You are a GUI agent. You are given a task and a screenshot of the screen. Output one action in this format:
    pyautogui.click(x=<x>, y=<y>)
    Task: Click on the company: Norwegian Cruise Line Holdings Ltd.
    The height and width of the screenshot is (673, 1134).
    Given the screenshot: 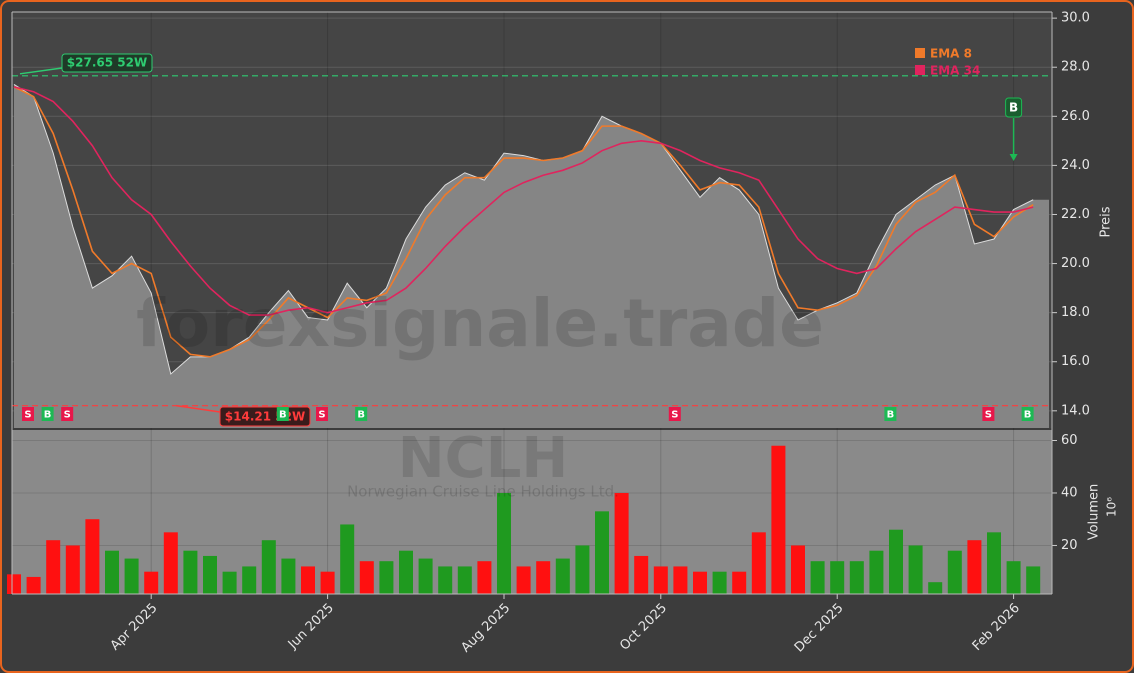 What is the action you would take?
    pyautogui.click(x=483, y=492)
    